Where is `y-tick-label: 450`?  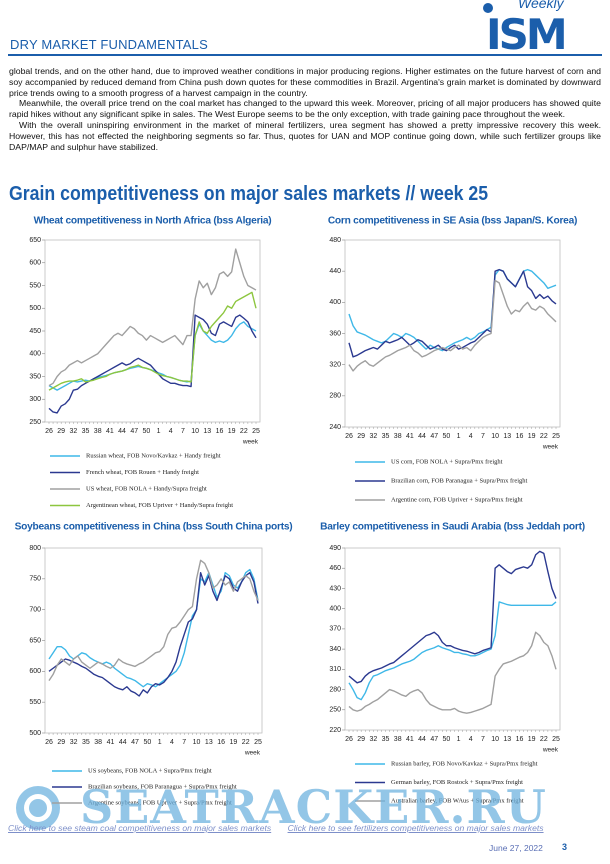 y-tick-label: 450 is located at coordinates (35, 331).